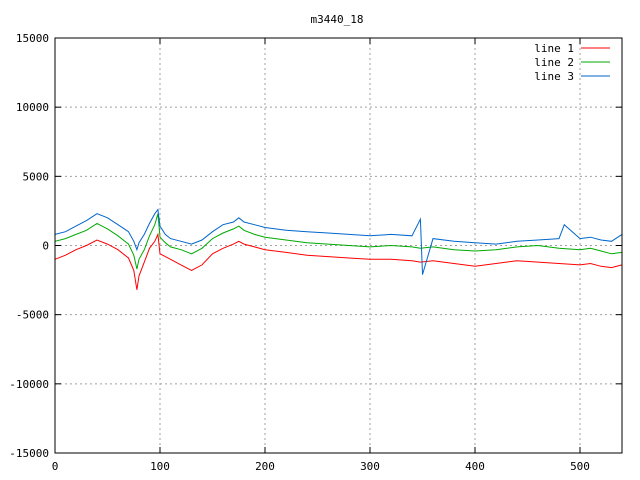  What do you see at coordinates (29, 384) in the screenshot?
I see `y-tick-label: -10000` at bounding box center [29, 384].